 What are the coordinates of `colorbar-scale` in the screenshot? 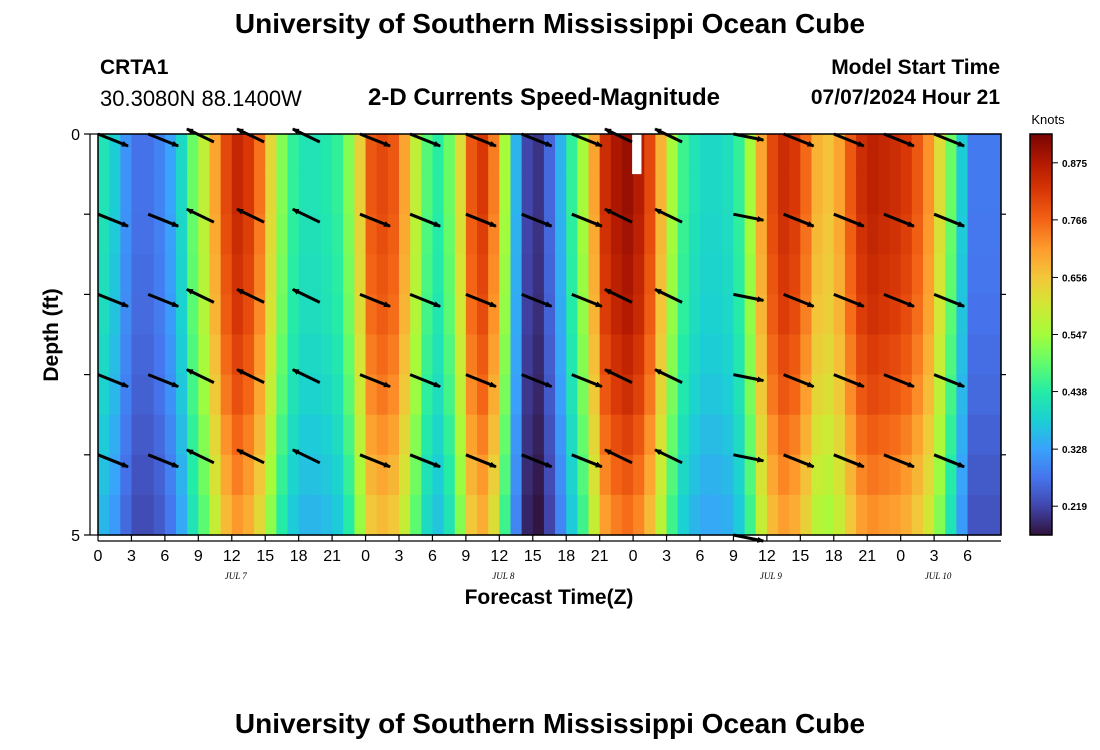 It's located at (1041, 334).